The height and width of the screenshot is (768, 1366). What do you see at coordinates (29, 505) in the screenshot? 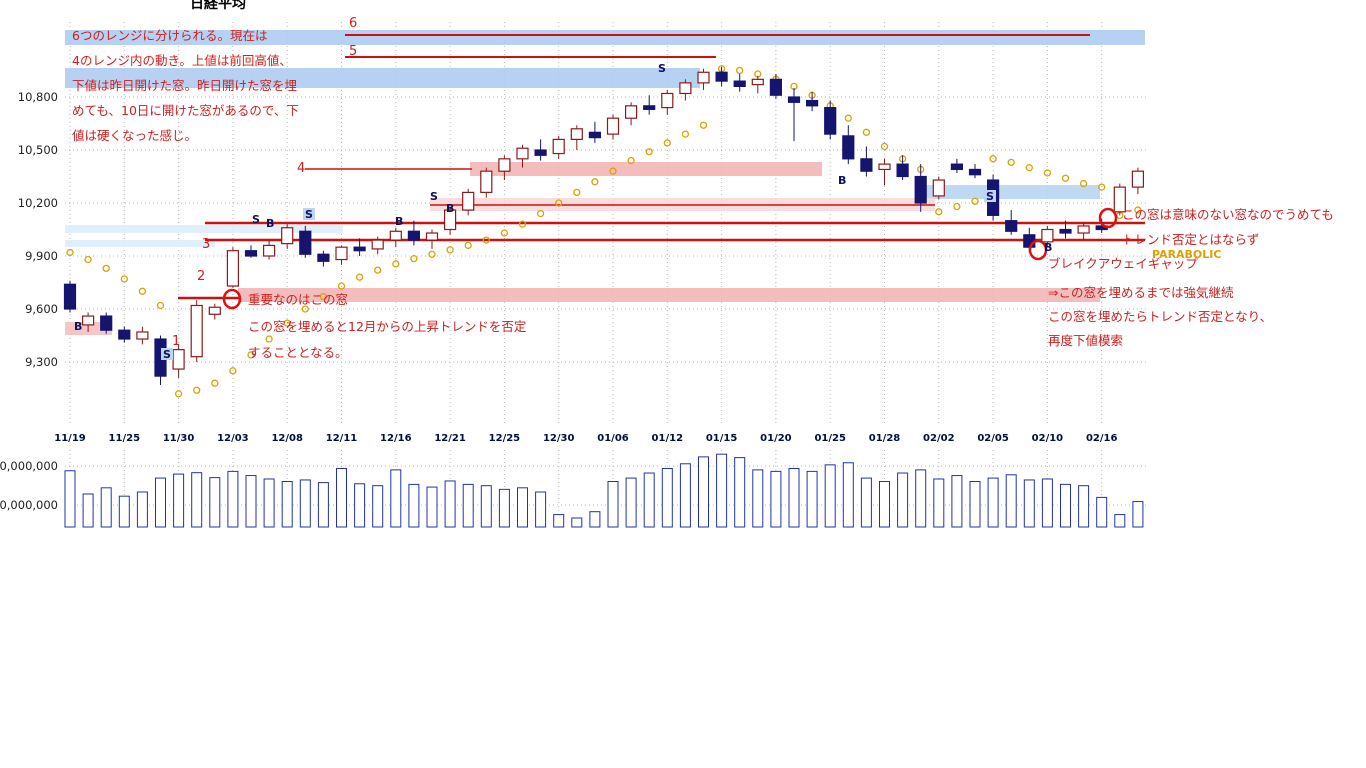
I see `volume-axis-label: 100,000,000` at bounding box center [29, 505].